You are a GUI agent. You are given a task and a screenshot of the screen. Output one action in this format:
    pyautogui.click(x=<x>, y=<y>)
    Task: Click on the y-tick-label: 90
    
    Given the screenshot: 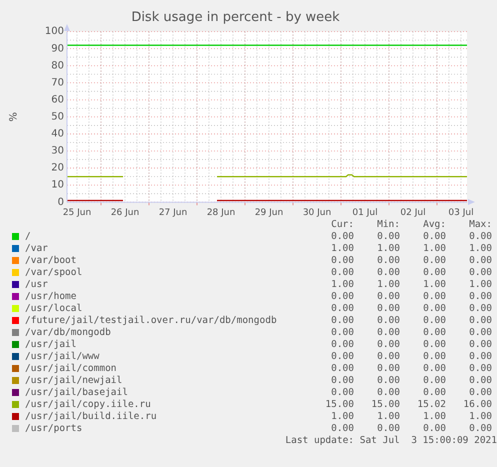 What is the action you would take?
    pyautogui.click(x=57, y=48)
    